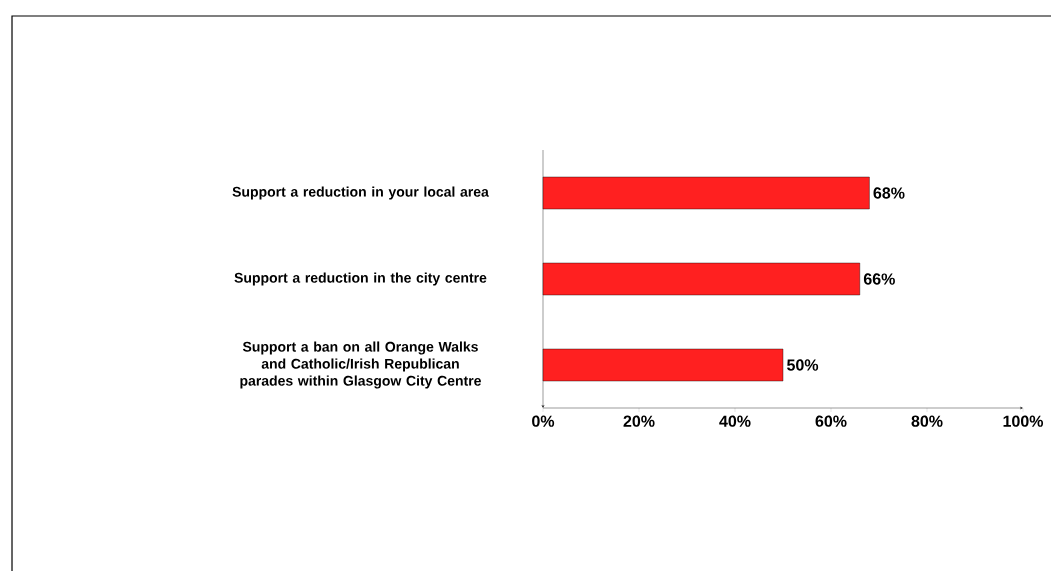  Describe the element at coordinates (735, 421) in the screenshot. I see `x-tick-label: 40%` at that location.